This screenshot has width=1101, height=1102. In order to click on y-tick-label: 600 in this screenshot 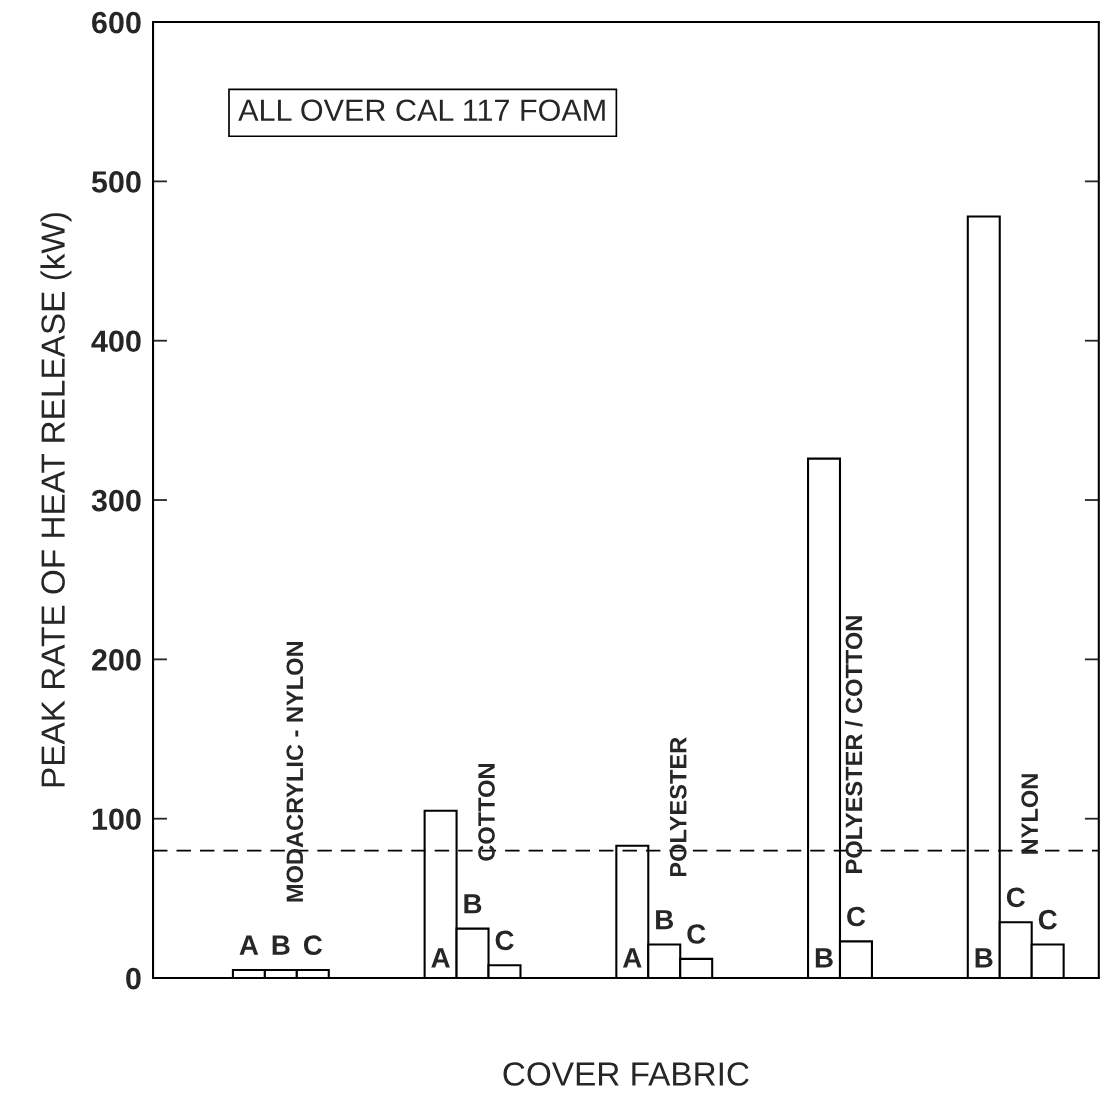, I will do `click(116, 22)`.